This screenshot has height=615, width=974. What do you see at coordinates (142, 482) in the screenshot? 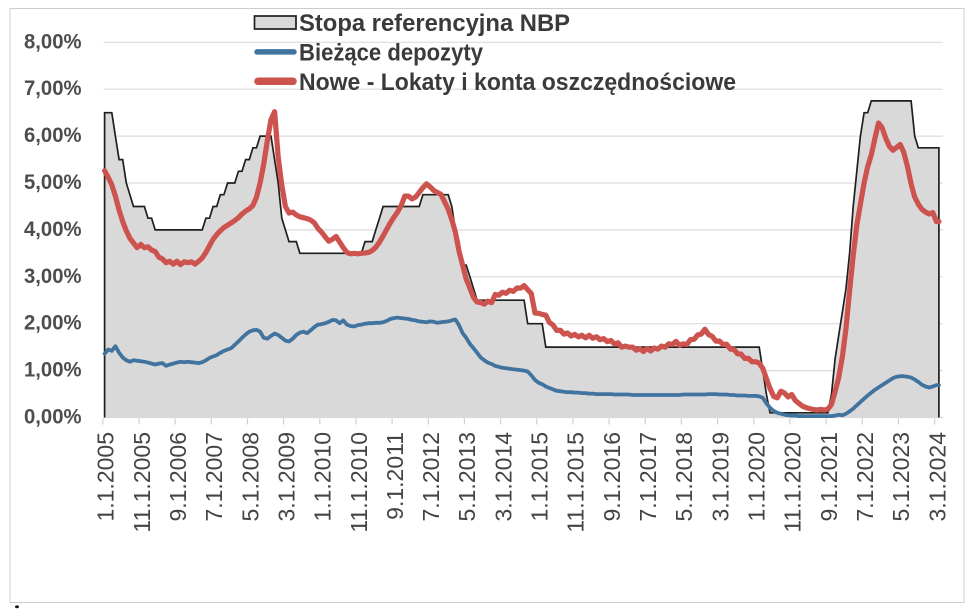
I see `svg-text: 11.1.2005` at bounding box center [142, 482].